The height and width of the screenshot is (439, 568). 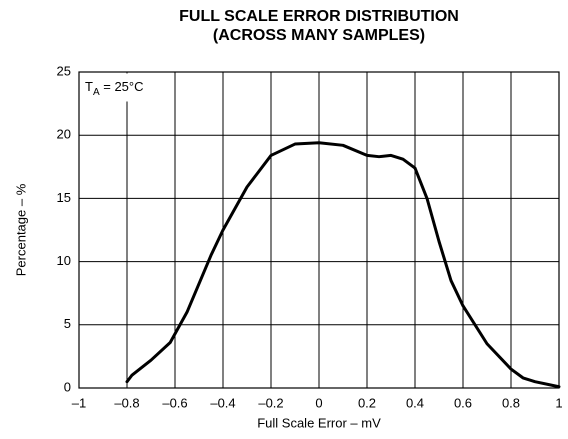 What do you see at coordinates (64, 70) in the screenshot?
I see `y-tick-label: 25` at bounding box center [64, 70].